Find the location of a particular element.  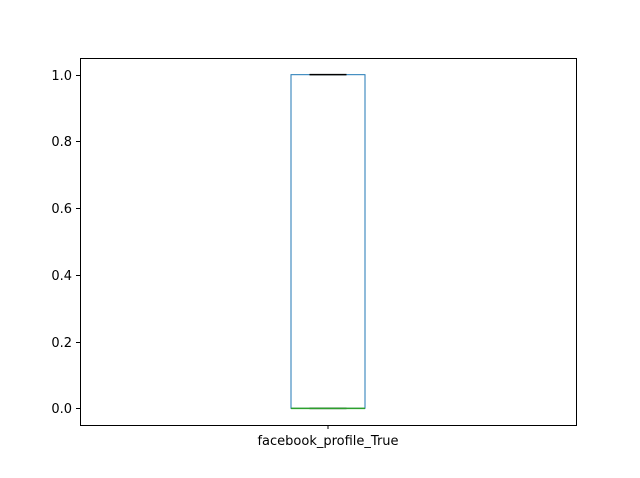

box-series is located at coordinates (328, 241).